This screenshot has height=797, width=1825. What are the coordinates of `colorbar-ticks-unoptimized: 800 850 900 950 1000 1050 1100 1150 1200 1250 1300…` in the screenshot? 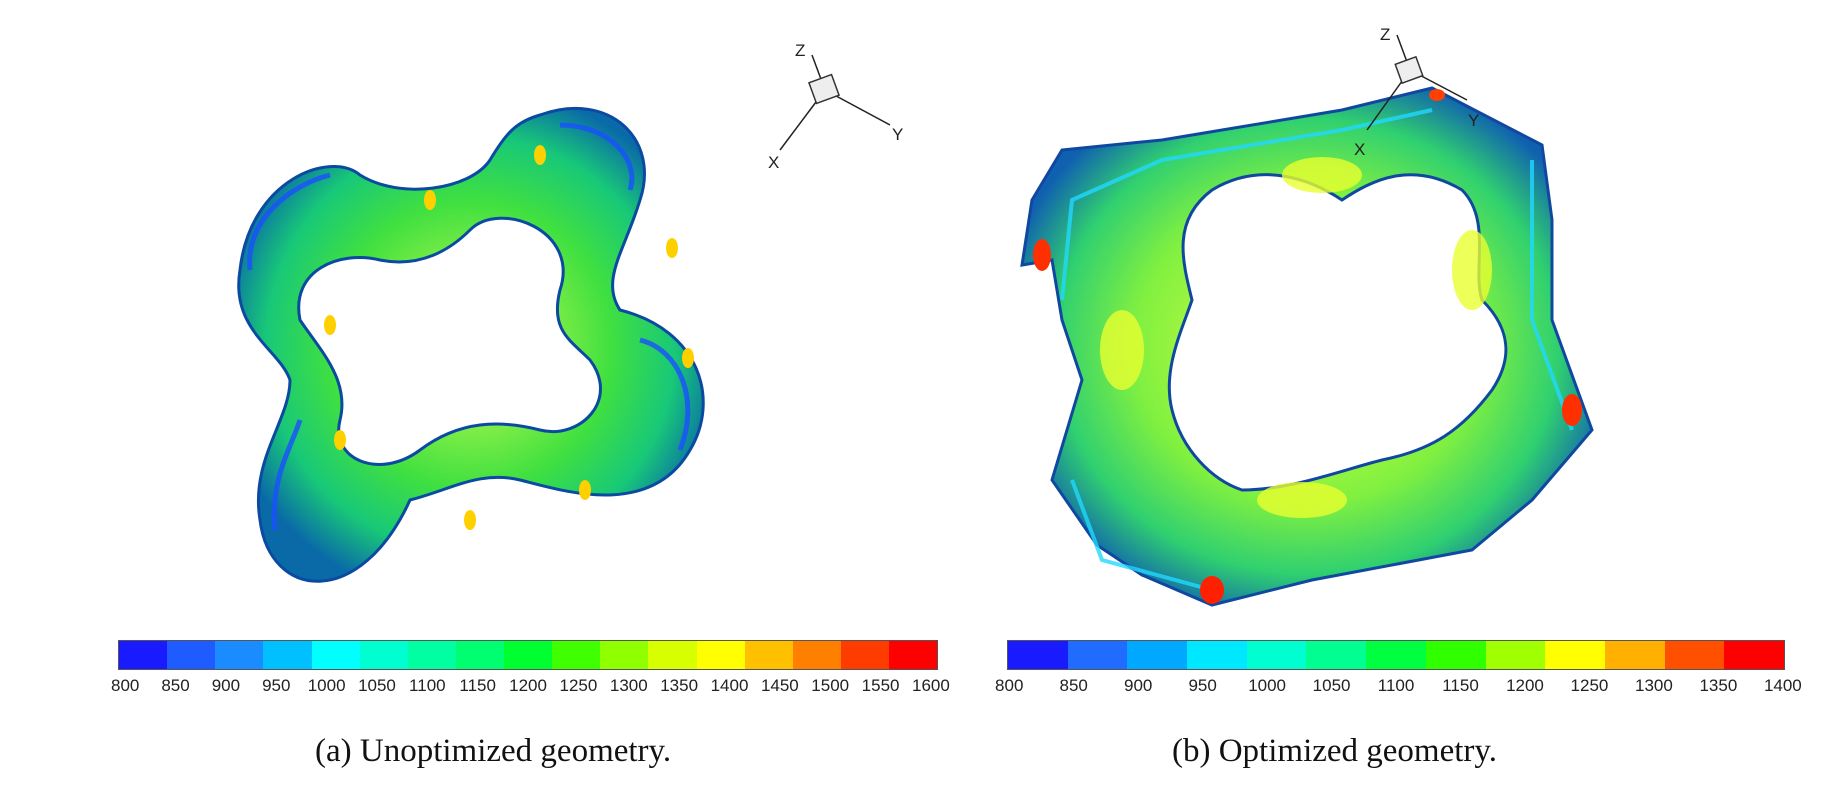 It's located at (528, 686).